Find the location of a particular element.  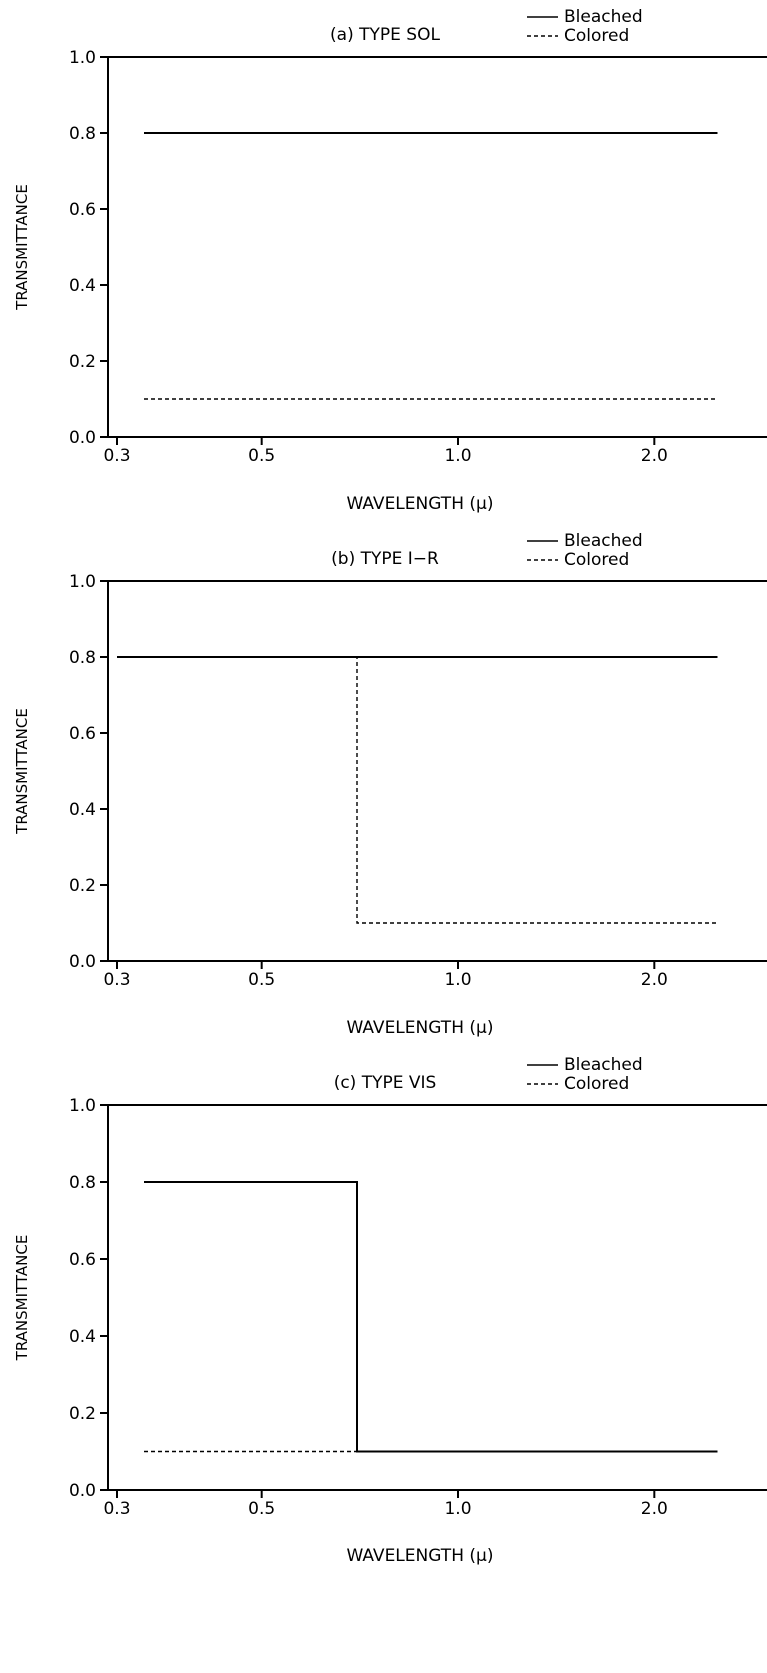

series-line-colored is located at coordinates (417, 790).